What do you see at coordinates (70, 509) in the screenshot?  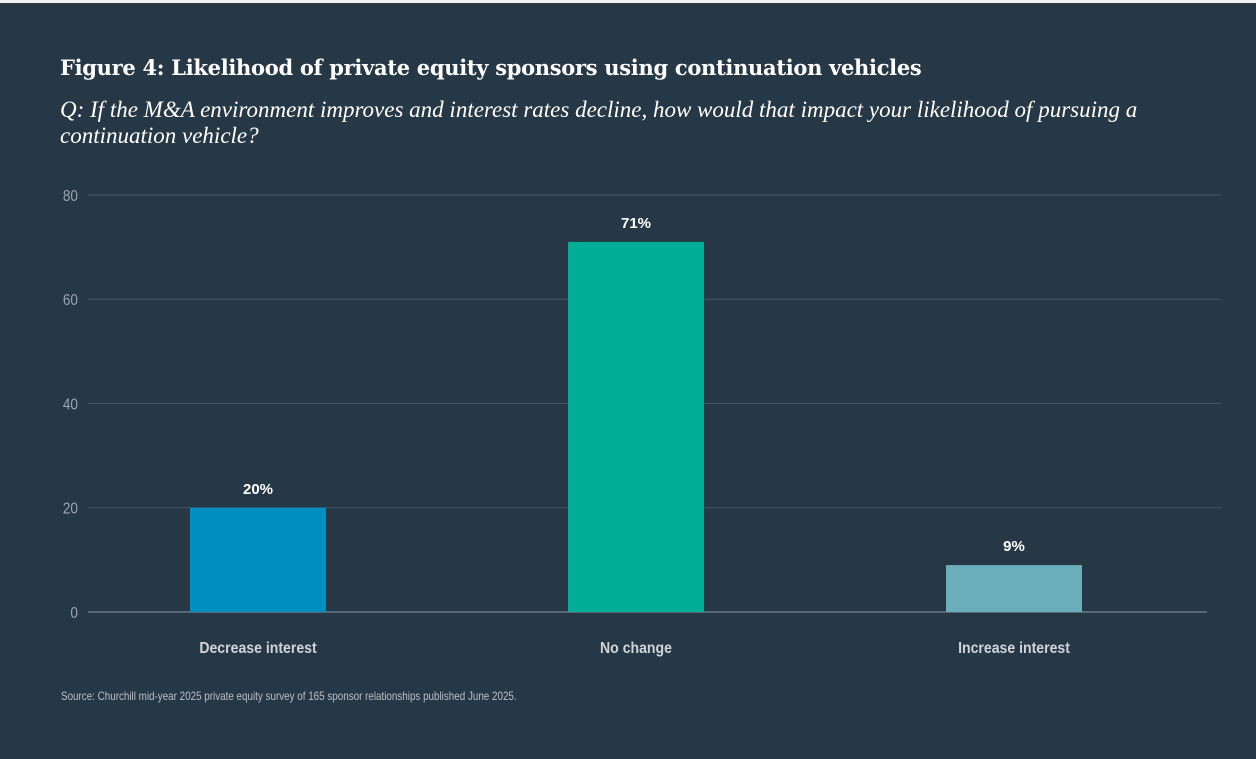 I see `y-tick-label: 20` at bounding box center [70, 509].